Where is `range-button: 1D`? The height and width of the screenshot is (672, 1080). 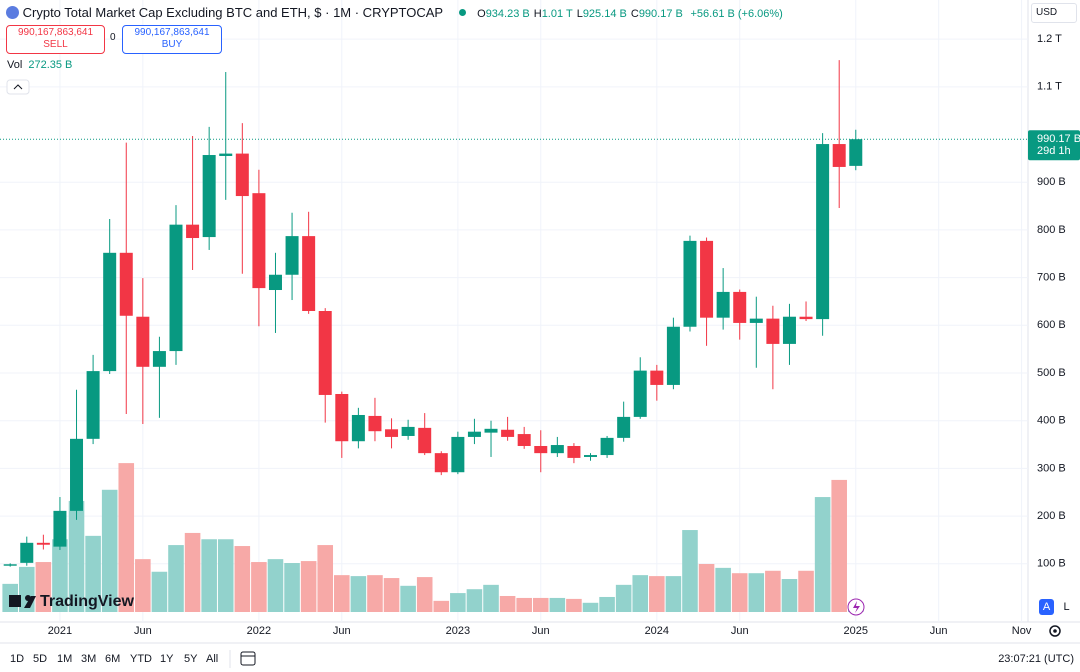
range-button: 1D is located at coordinates (17, 659).